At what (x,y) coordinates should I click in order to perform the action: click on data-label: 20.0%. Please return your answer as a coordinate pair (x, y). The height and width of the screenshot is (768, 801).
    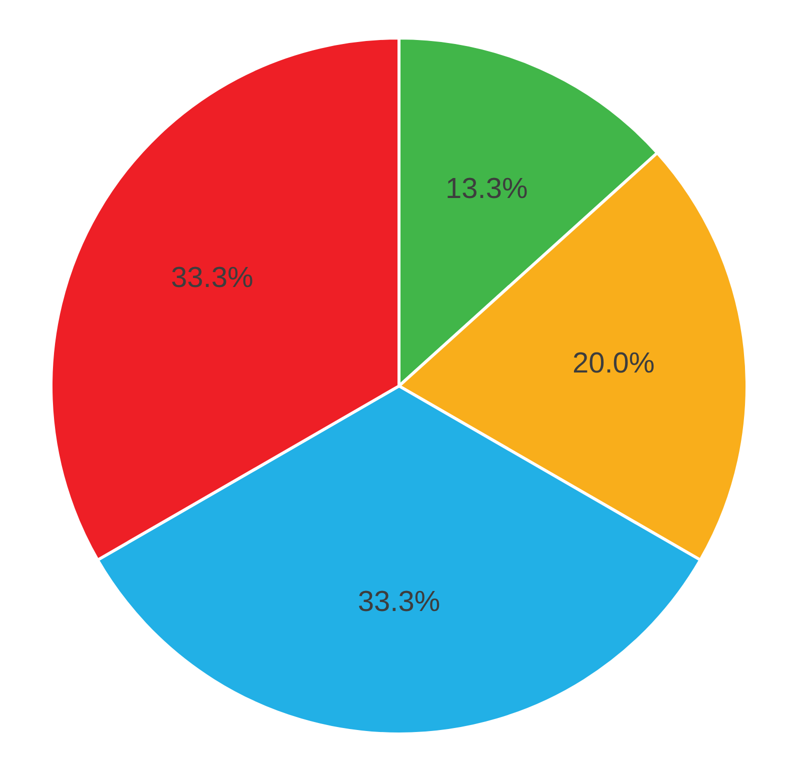
    Looking at the image, I should click on (613, 363).